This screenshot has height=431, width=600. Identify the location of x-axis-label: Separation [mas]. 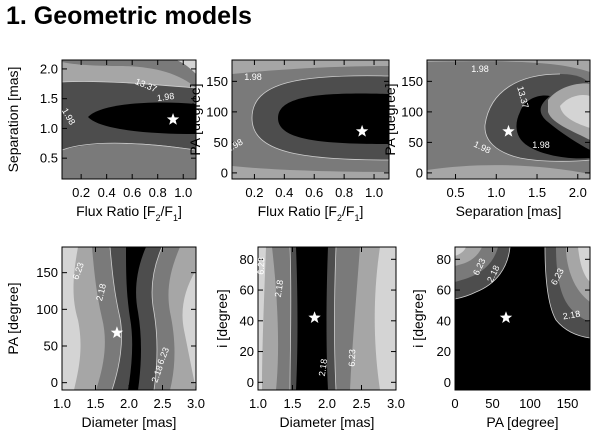
(509, 211).